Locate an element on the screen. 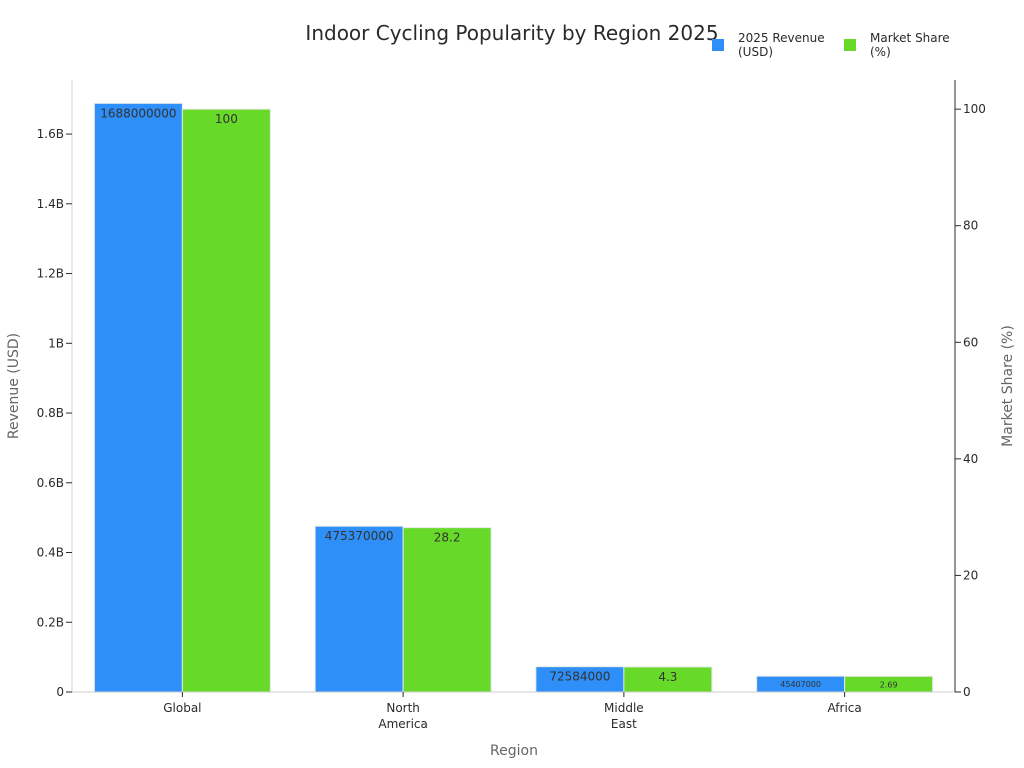  x-axis-ticks: Global North America Middle East Africa is located at coordinates (512, 711).